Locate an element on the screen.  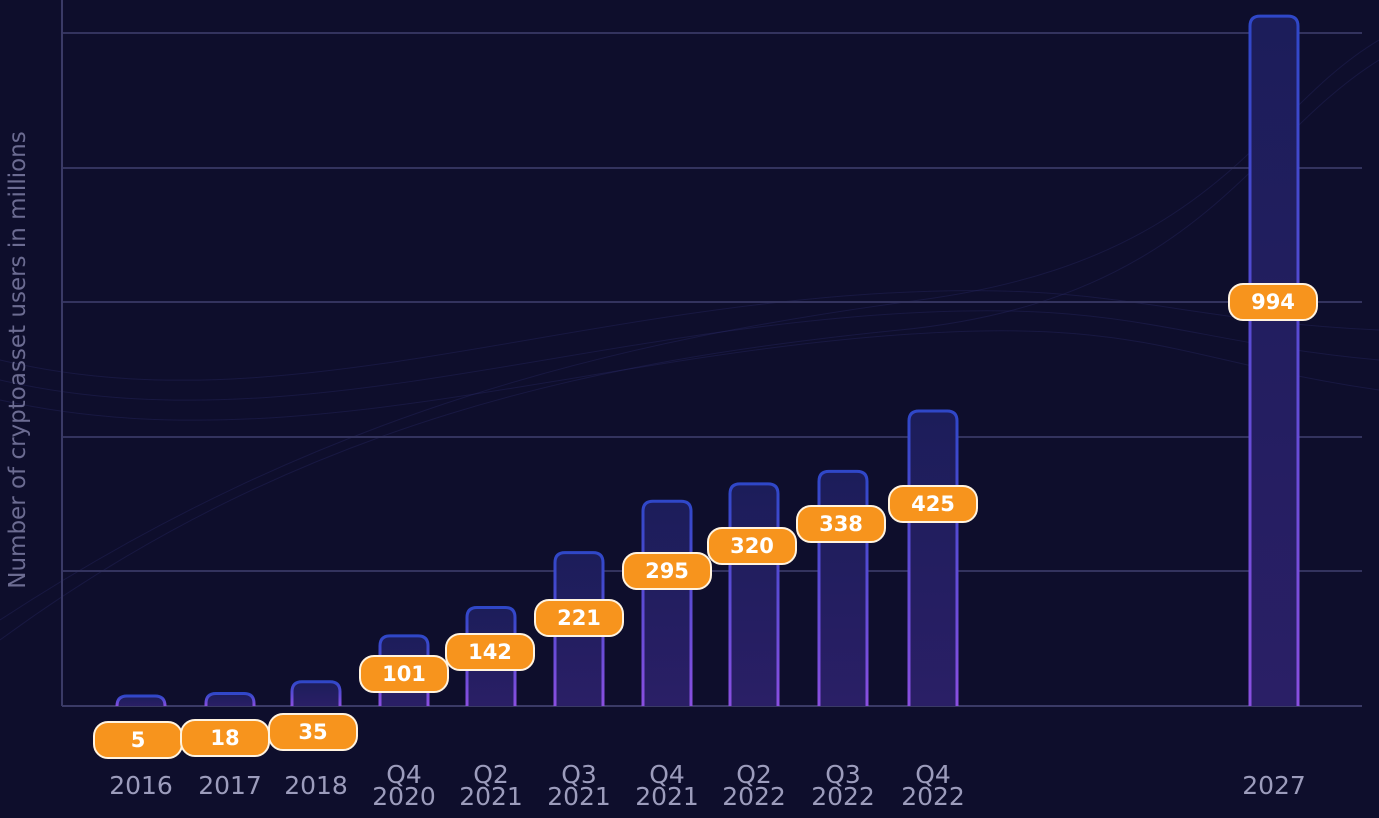
x-tick-label: Q3 2022 is located at coordinates (843, 785).